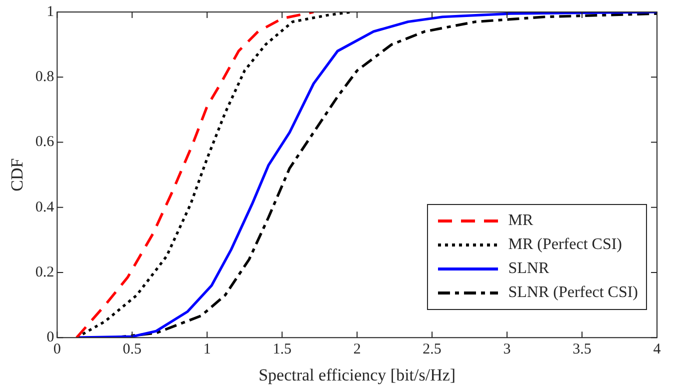  Describe the element at coordinates (44, 272) in the screenshot. I see `y-tick-label: 0.2` at that location.